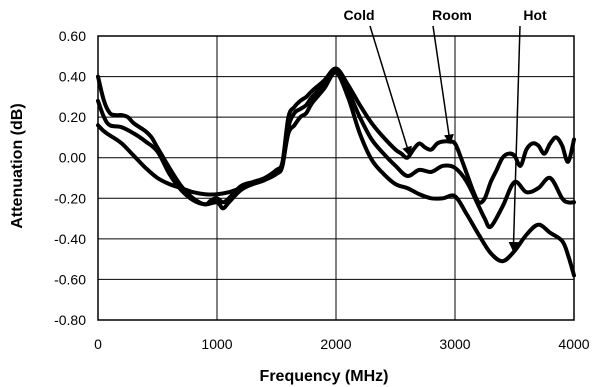 The height and width of the screenshot is (387, 608). What do you see at coordinates (335, 344) in the screenshot?
I see `x-tick-label: 2000` at bounding box center [335, 344].